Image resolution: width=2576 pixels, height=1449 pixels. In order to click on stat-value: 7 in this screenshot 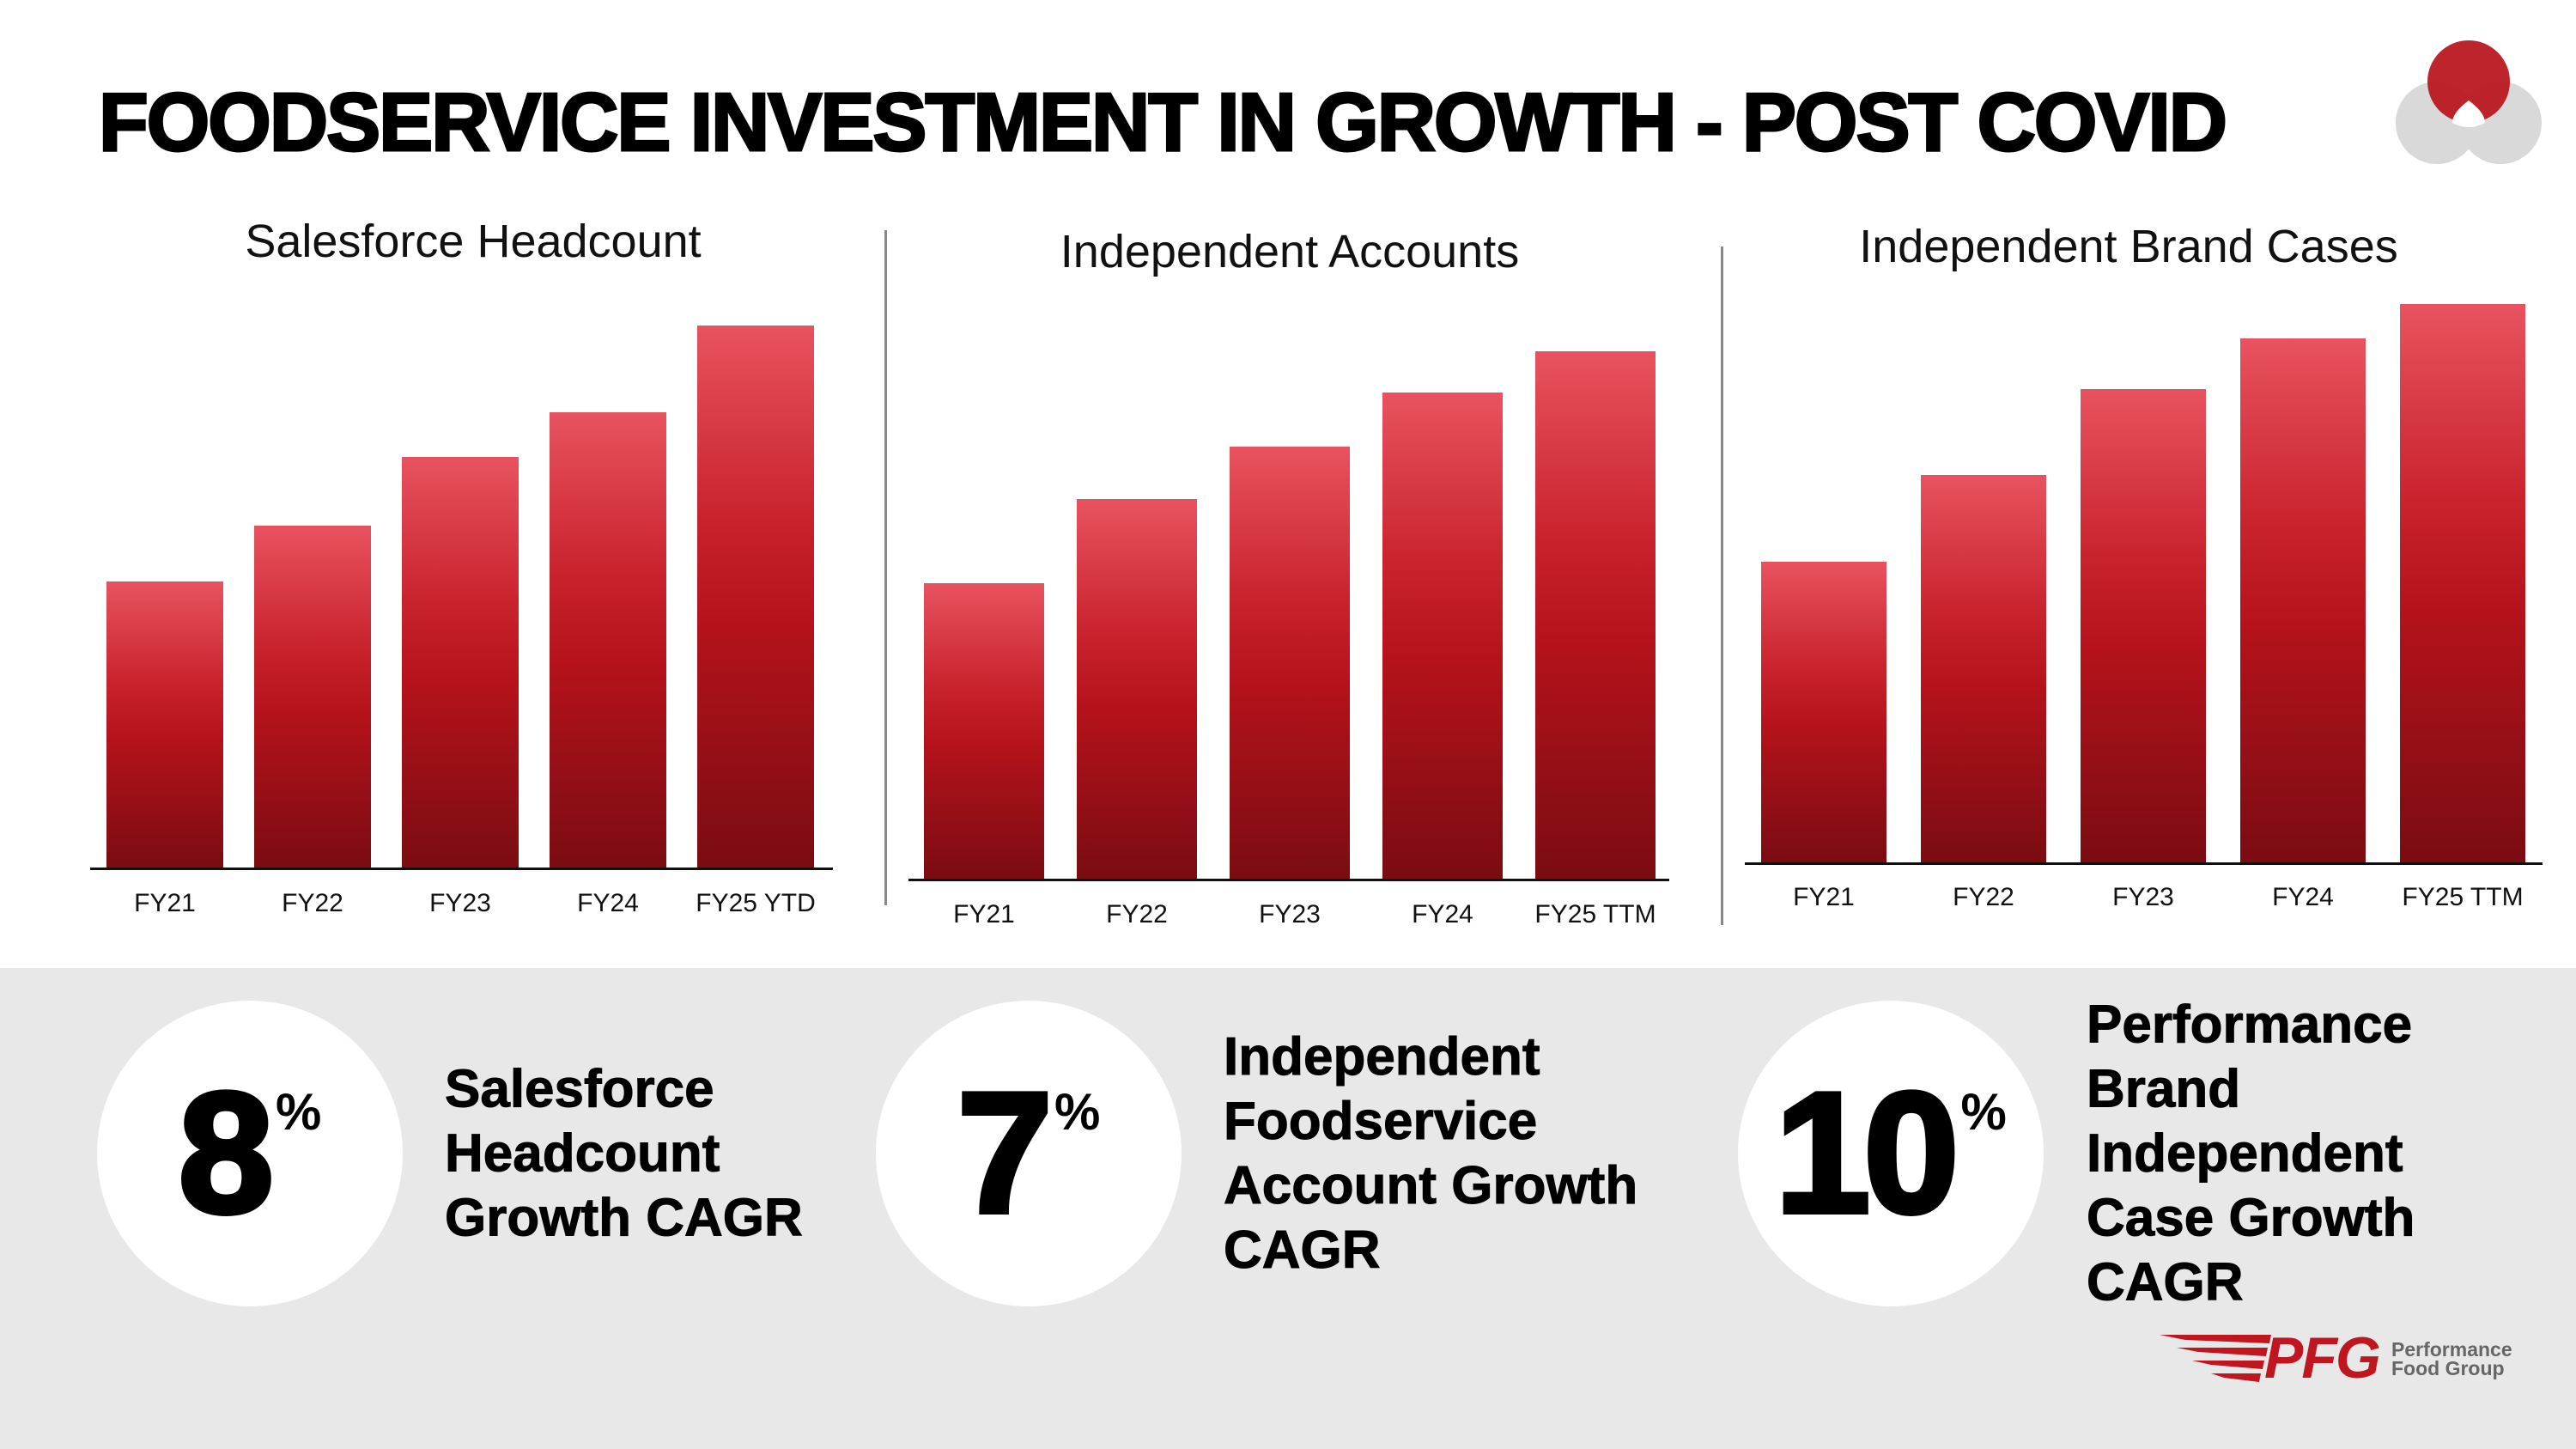, I will do `click(1005, 1153)`.